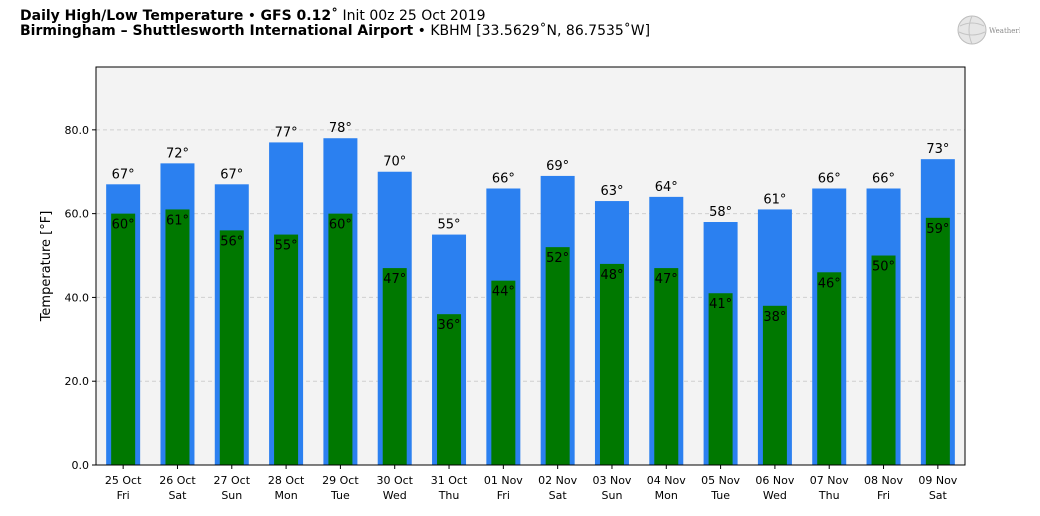 The image size is (1040, 516). I want to click on chart-title: Daily High/Low Temperature, so click(132, 16).